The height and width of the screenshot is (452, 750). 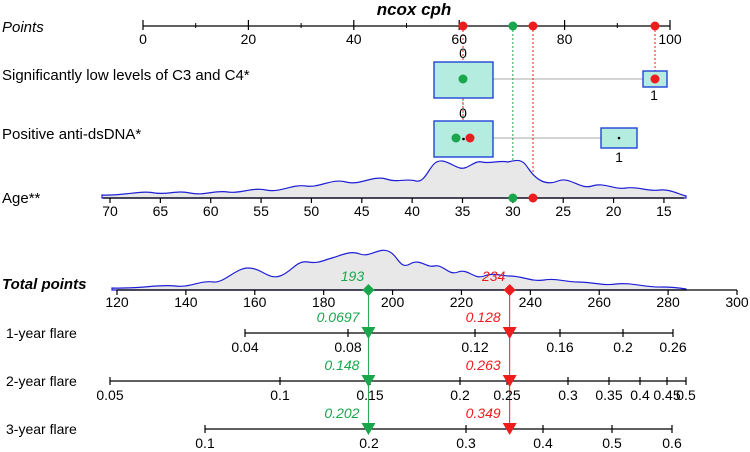 What do you see at coordinates (483, 365) in the screenshot?
I see `probability-value-label: 0.263` at bounding box center [483, 365].